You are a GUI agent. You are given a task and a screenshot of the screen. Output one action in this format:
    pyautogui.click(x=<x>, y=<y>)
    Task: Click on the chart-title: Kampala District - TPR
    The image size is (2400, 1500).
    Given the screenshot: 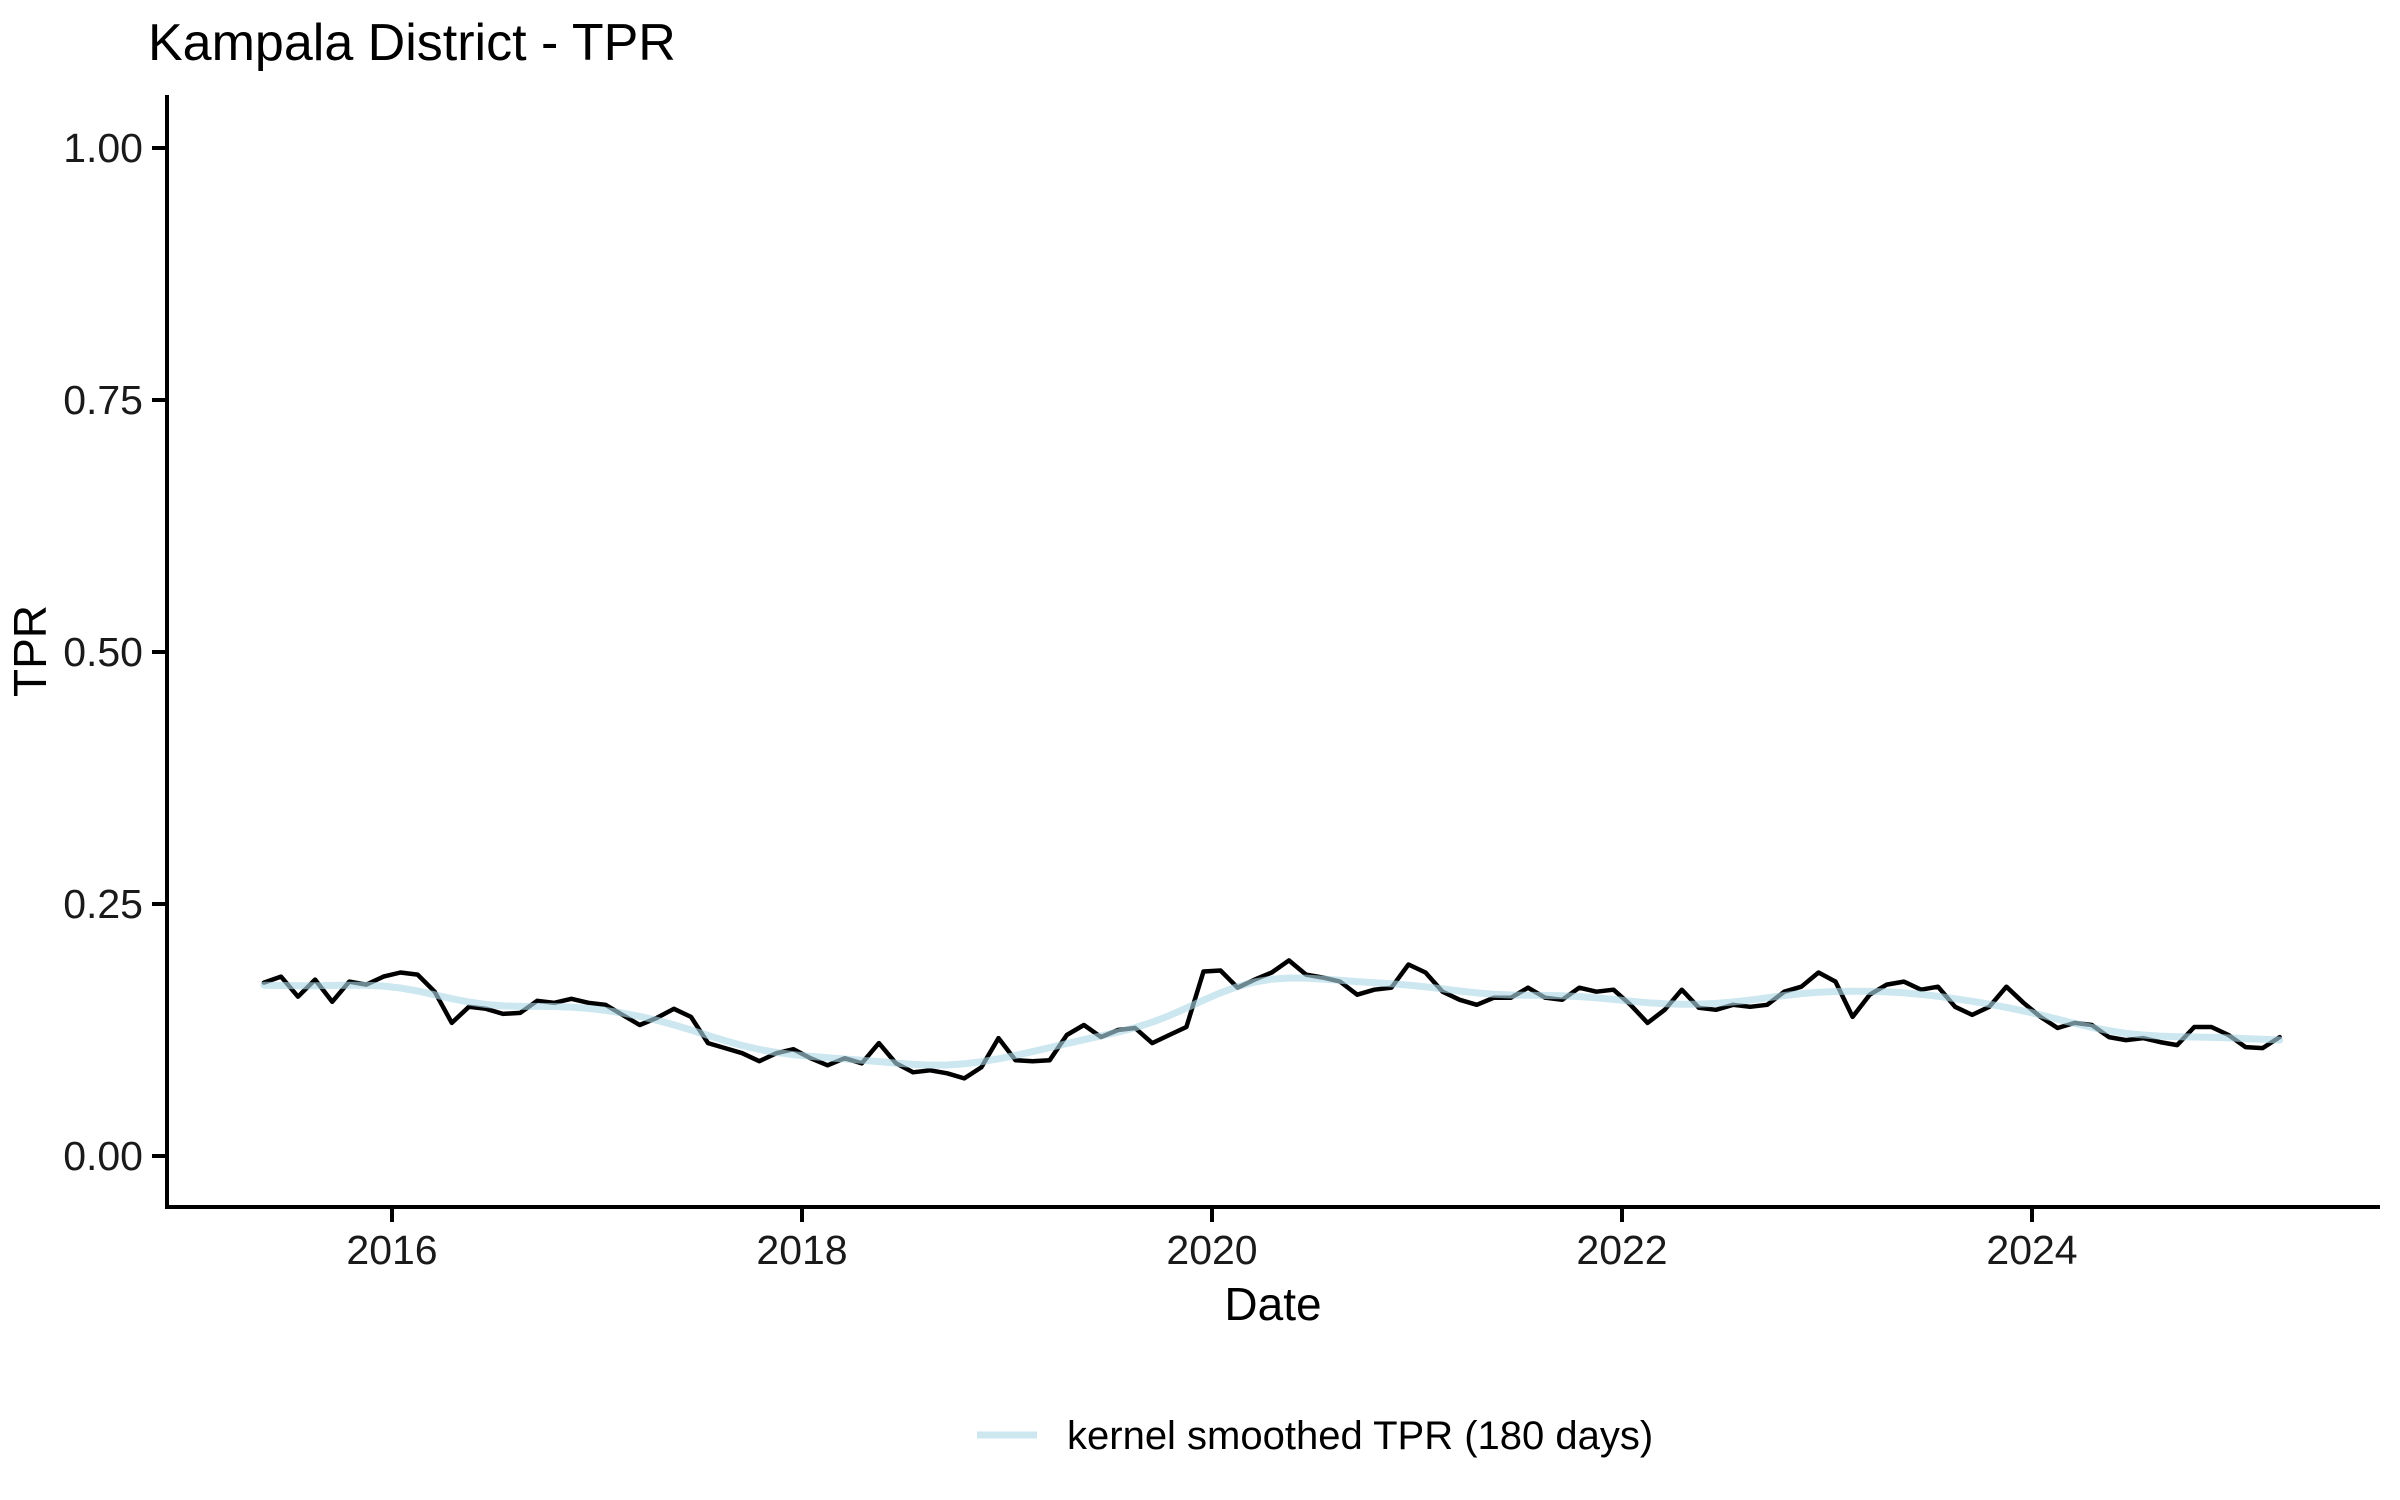 What is the action you would take?
    pyautogui.click(x=412, y=43)
    